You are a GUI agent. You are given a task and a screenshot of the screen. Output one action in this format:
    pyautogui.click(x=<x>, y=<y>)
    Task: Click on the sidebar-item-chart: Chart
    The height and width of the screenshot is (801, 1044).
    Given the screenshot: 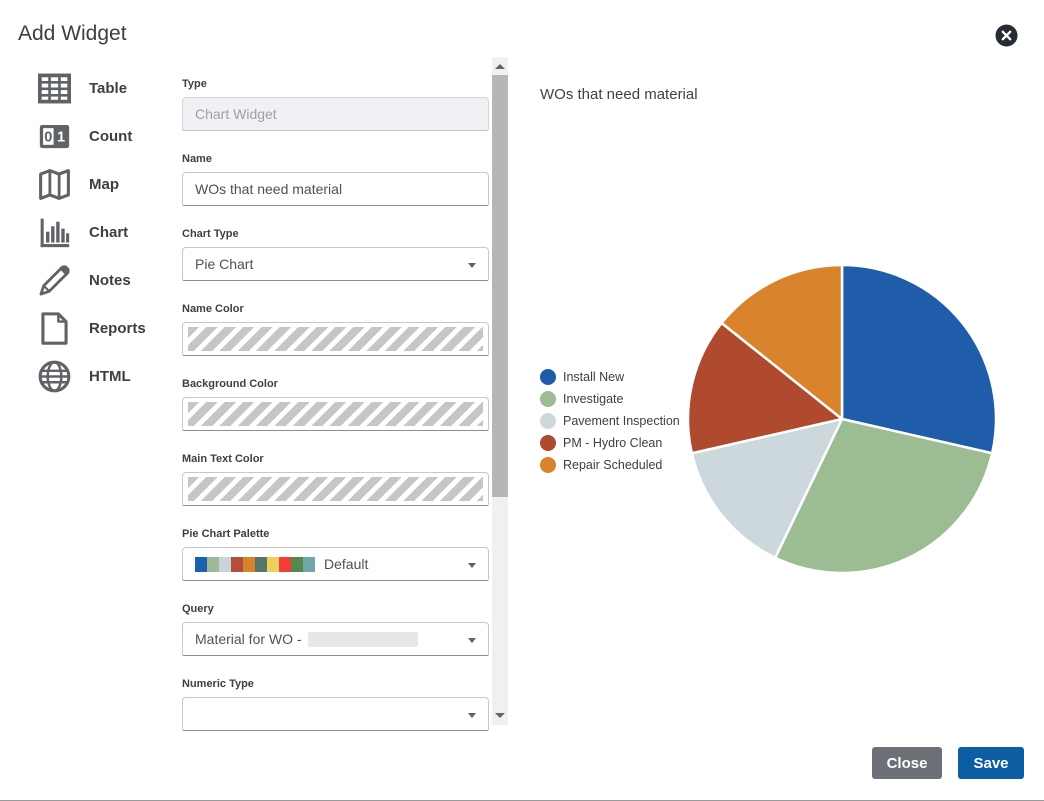 What is the action you would take?
    pyautogui.click(x=104, y=232)
    